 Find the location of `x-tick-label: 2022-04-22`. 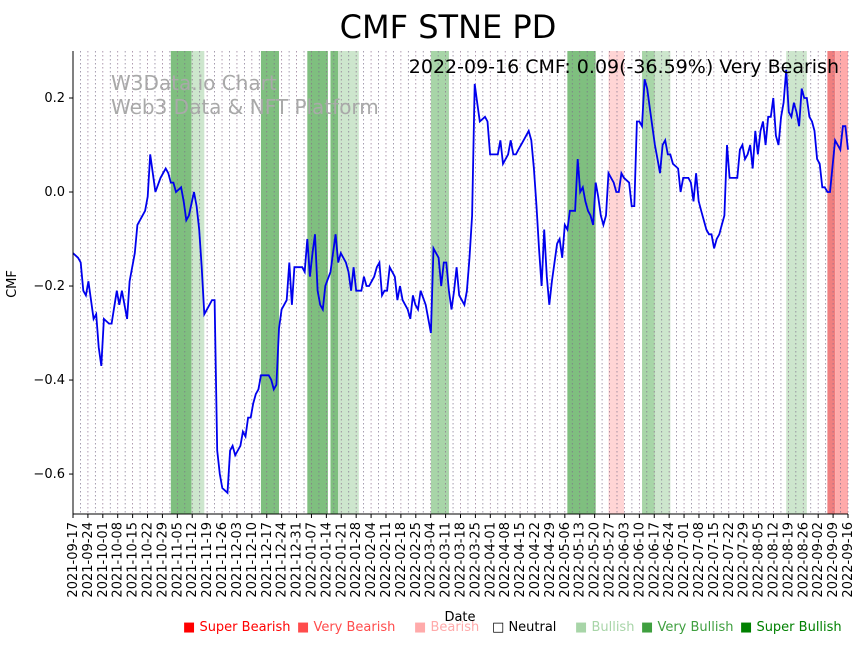

x-tick-label: 2022-04-22 is located at coordinates (535, 560).